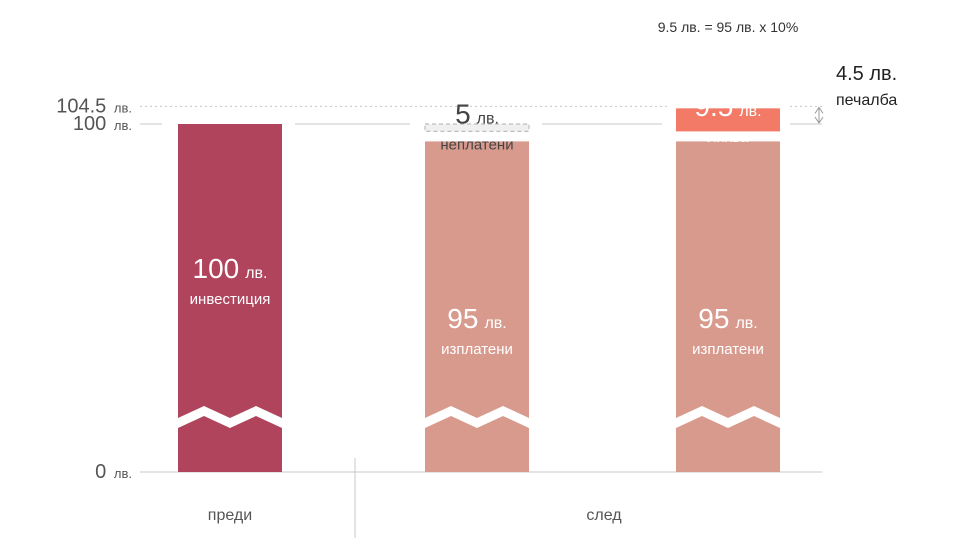  Describe the element at coordinates (100, 472) in the screenshot. I see `y-tick-number: 0` at that location.